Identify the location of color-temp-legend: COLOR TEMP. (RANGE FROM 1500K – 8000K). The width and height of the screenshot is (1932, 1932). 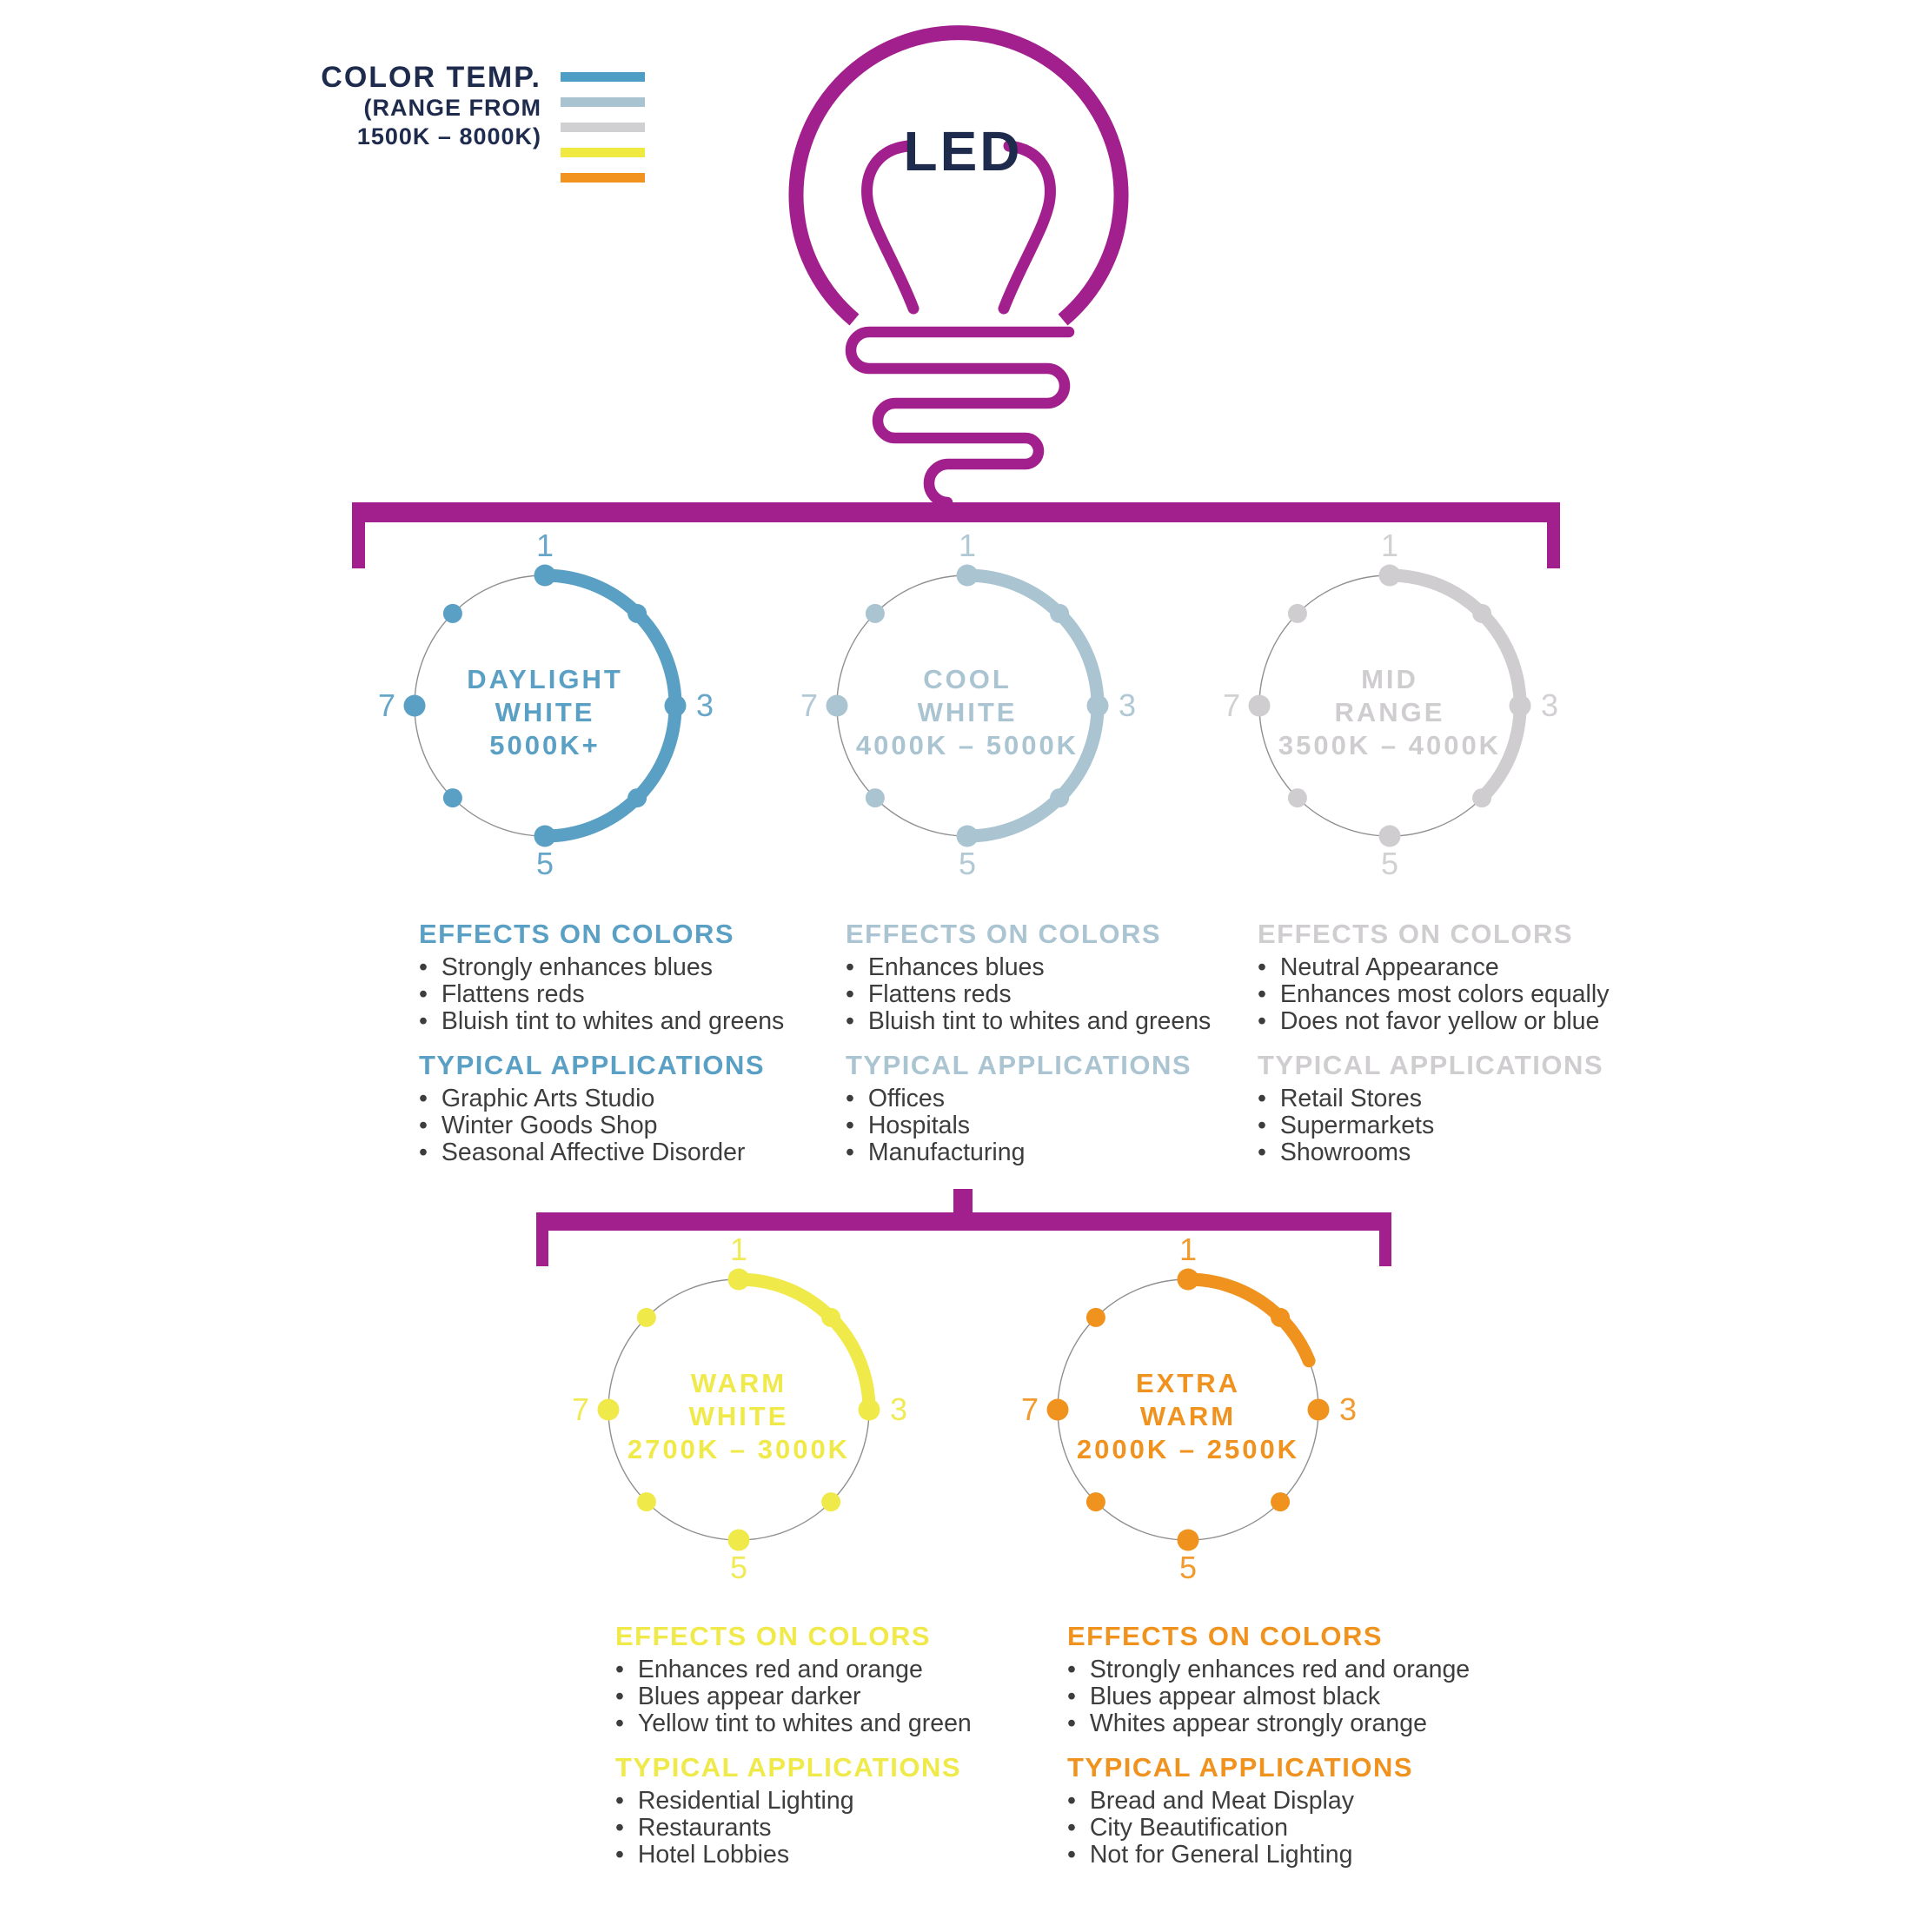
(401, 106).